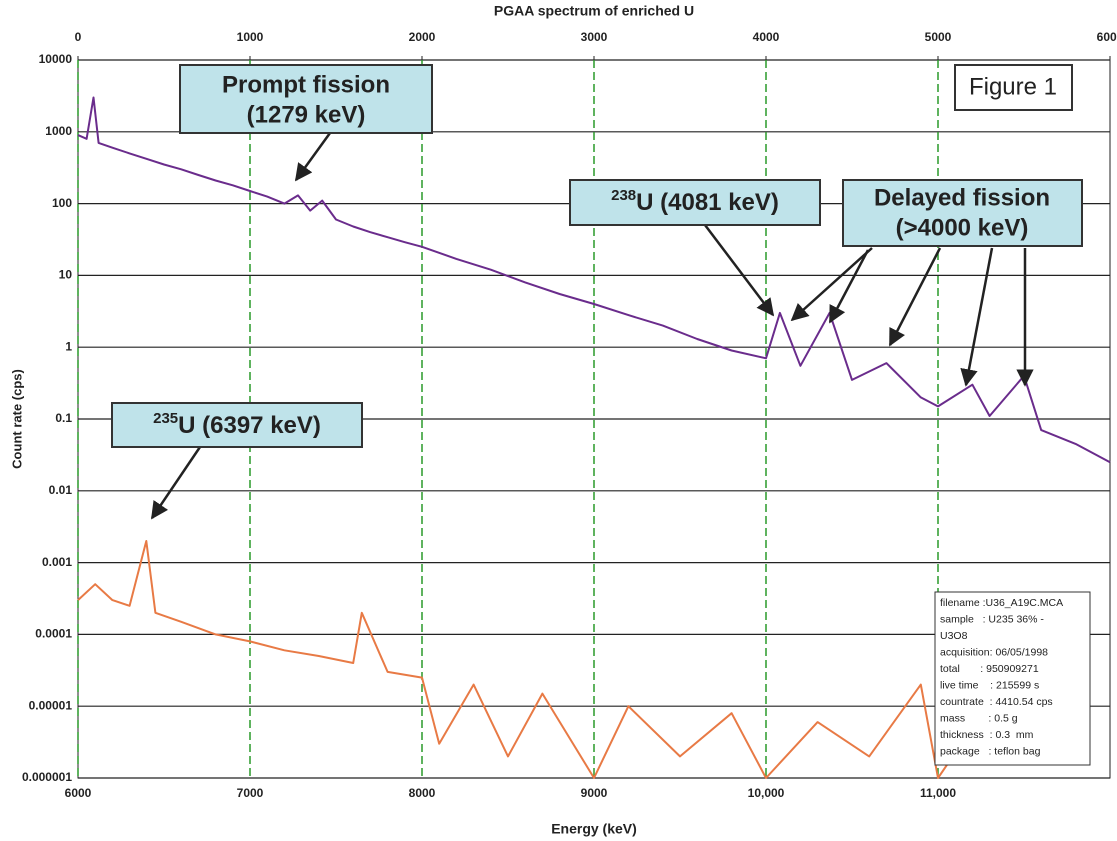 The image size is (1117, 841). Describe the element at coordinates (994, 652) in the screenshot. I see `info-line: acquisition: 06/05/1998` at that location.